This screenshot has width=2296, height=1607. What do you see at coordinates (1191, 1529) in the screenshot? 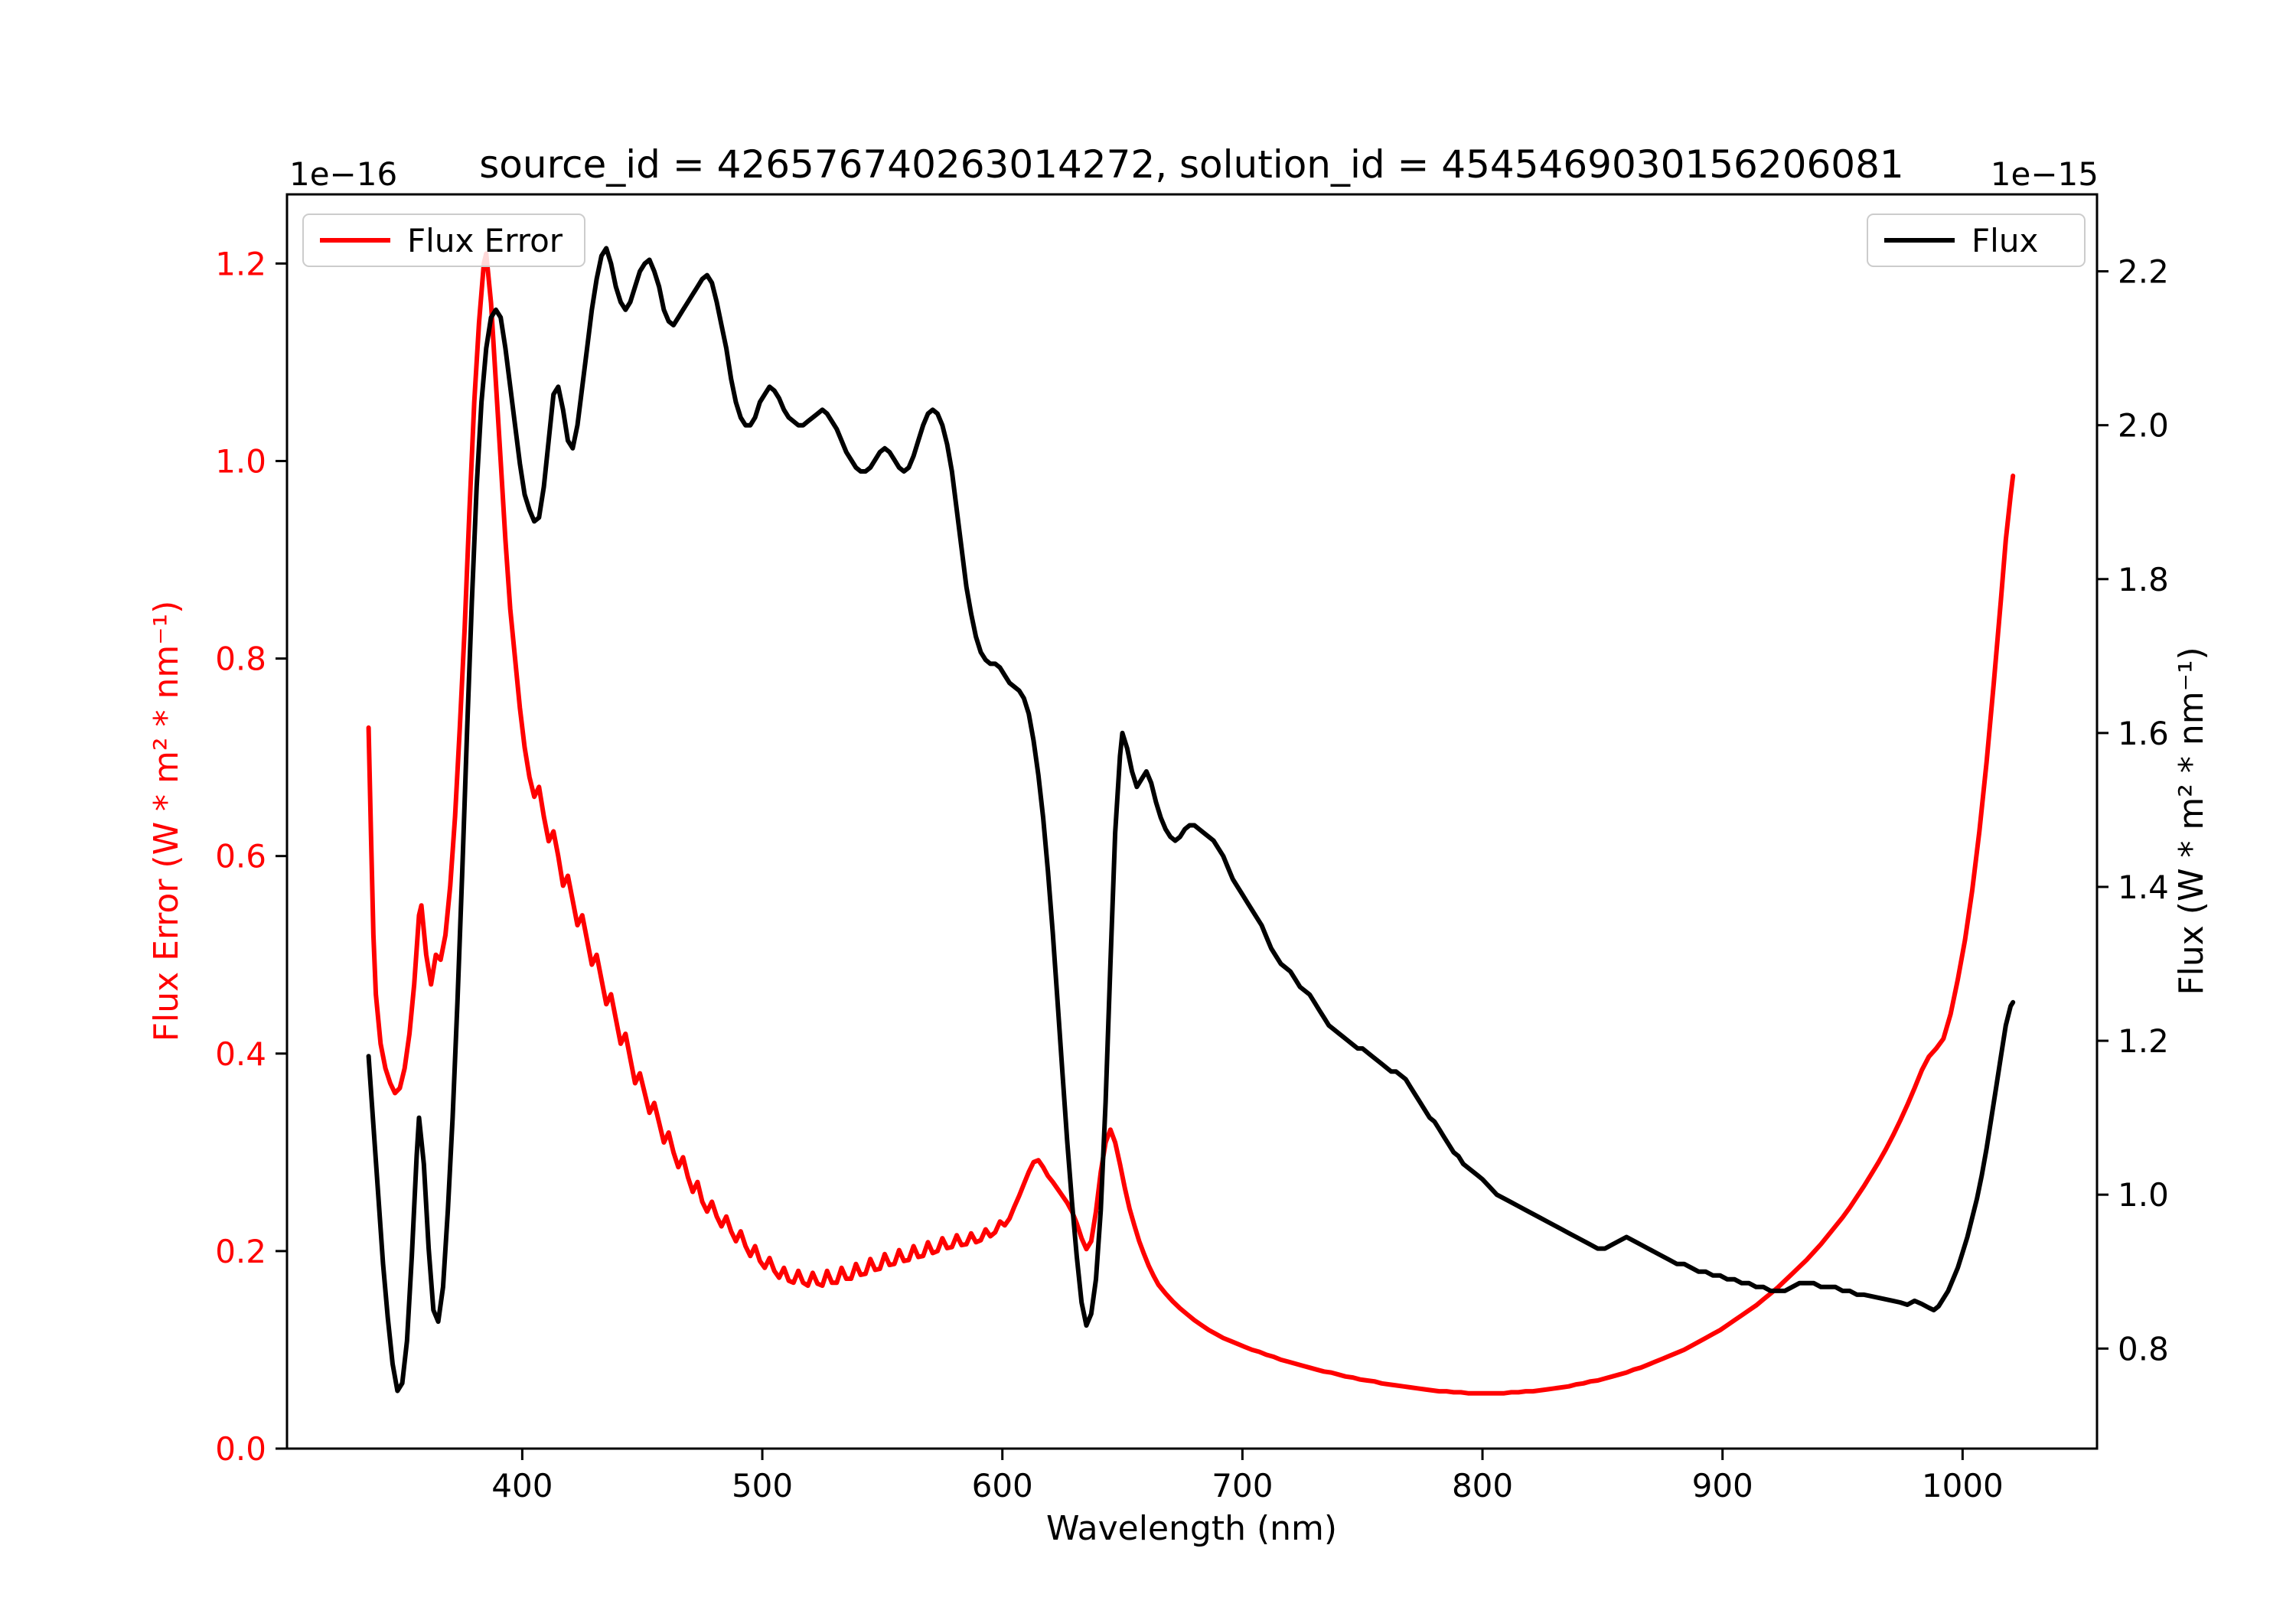
I see `x-axis-label: Wavelength (nm)` at bounding box center [1191, 1529].